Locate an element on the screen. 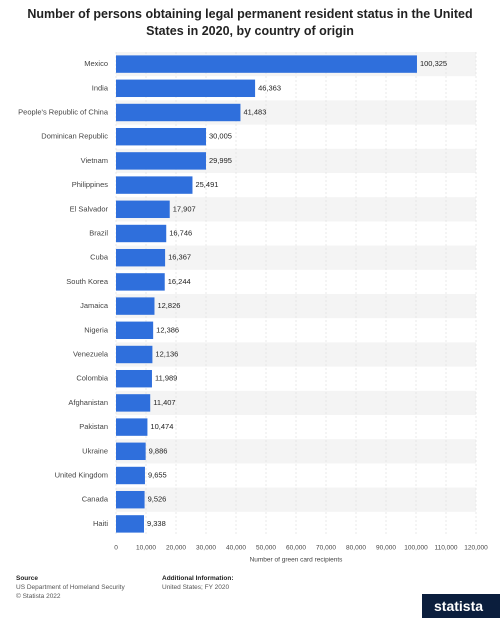 The width and height of the screenshot is (500, 618). x-tick-label: 80,000 is located at coordinates (356, 548).